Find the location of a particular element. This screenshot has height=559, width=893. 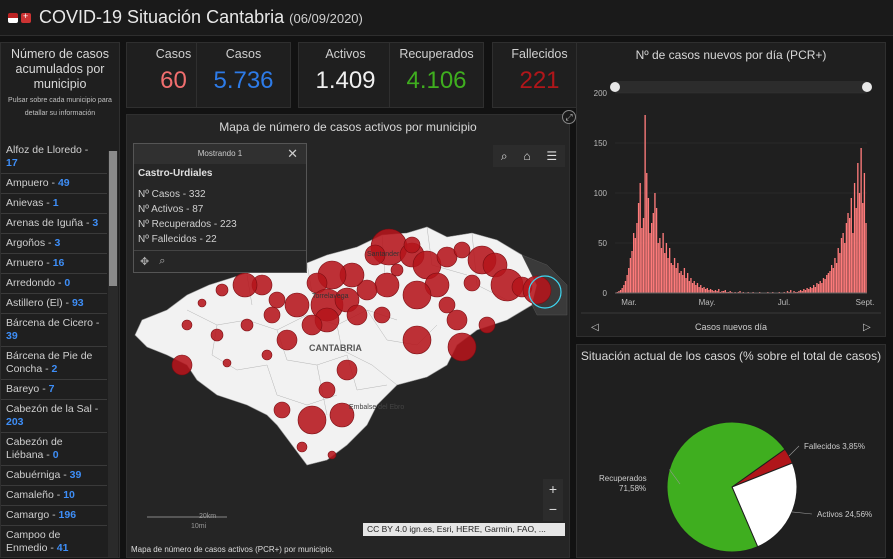

expand-icon: ⤢ is located at coordinates (569, 117).